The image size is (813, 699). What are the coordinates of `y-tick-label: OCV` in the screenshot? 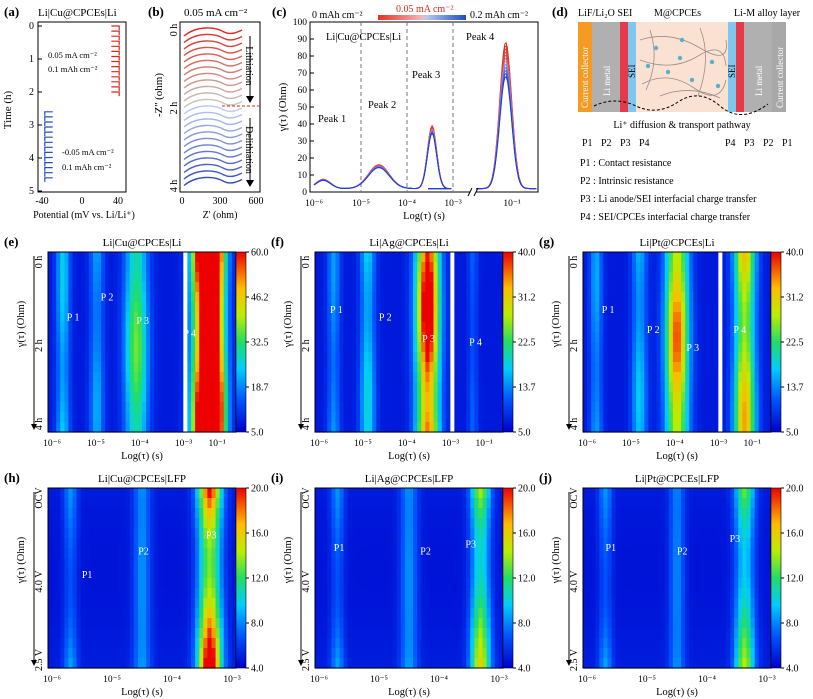 It's located at (306, 498).